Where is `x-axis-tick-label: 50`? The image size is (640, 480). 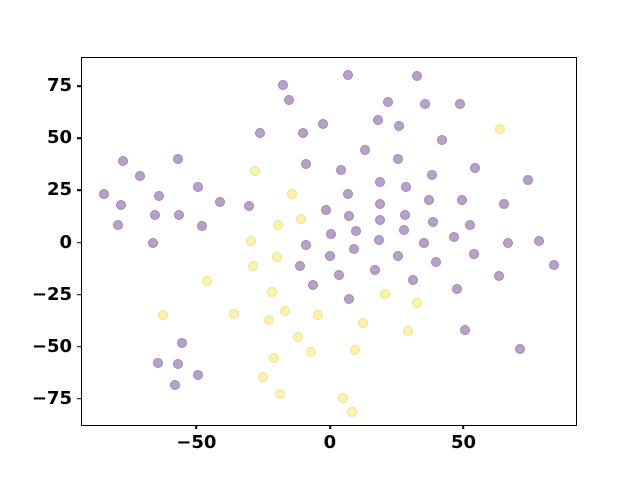 x-axis-tick-label: 50 is located at coordinates (463, 442).